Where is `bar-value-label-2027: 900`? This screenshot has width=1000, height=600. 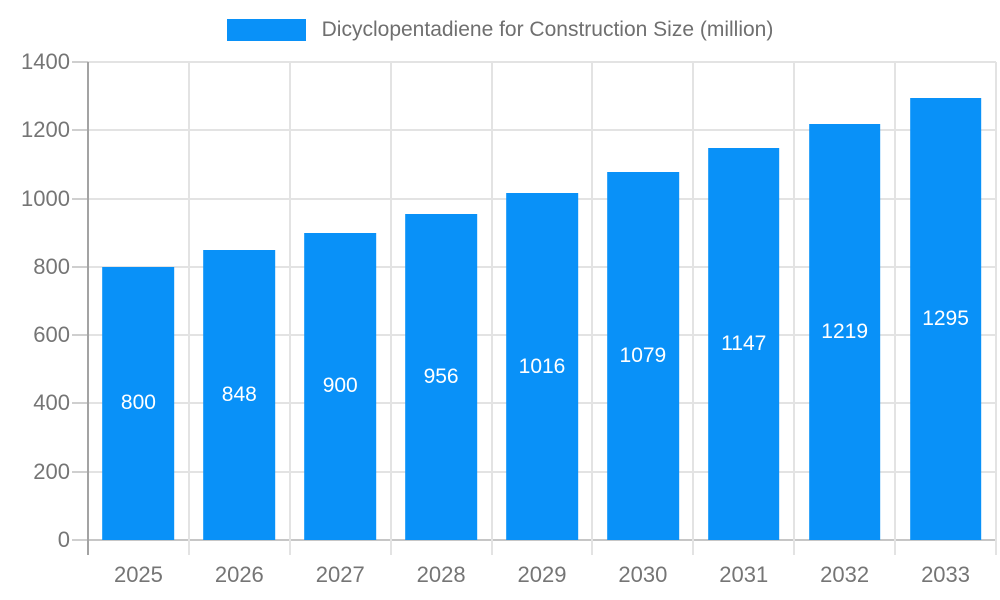 bar-value-label-2027: 900 is located at coordinates (340, 386).